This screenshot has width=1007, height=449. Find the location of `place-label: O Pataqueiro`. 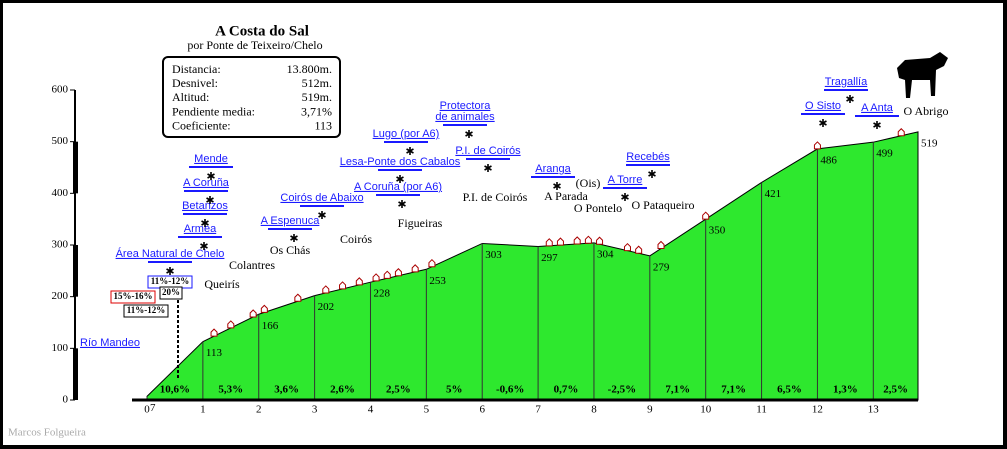

place-label: O Pataqueiro is located at coordinates (663, 205).